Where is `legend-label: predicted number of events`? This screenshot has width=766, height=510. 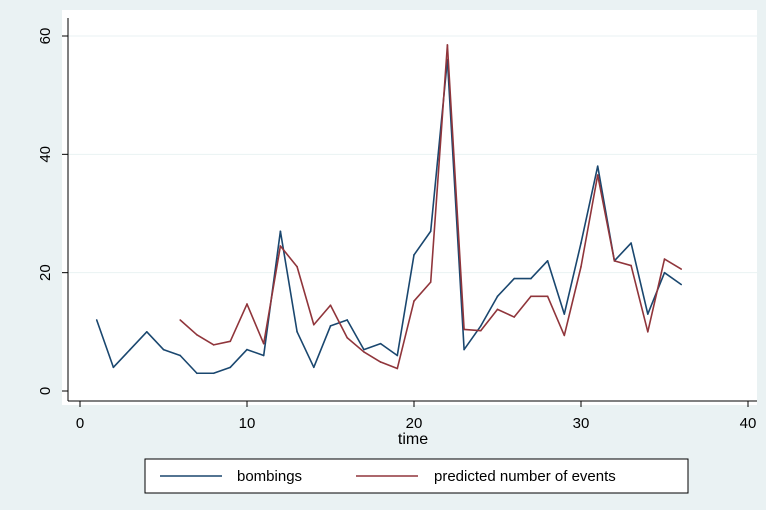 legend-label: predicted number of events is located at coordinates (525, 476).